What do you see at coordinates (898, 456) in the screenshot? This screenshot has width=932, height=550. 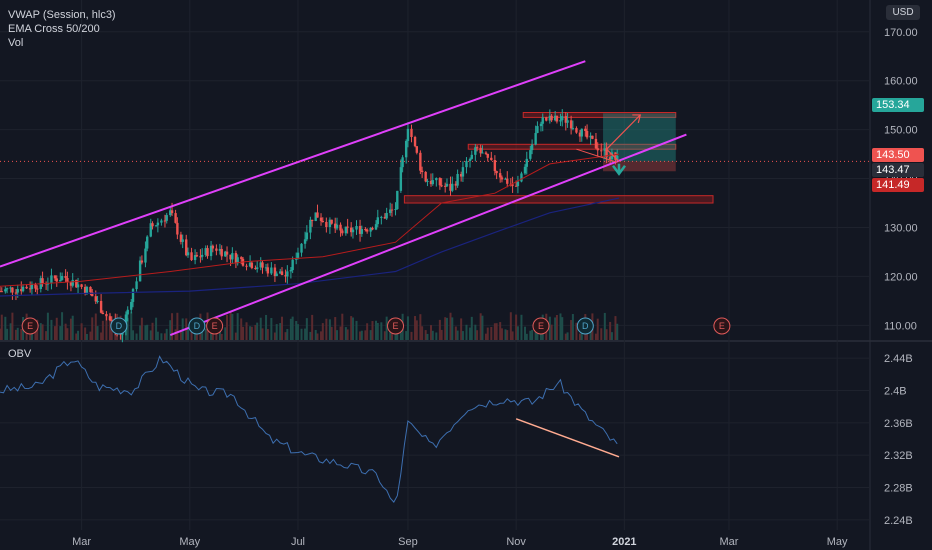 I see `obv-tick-label: 2.32B` at bounding box center [898, 456].